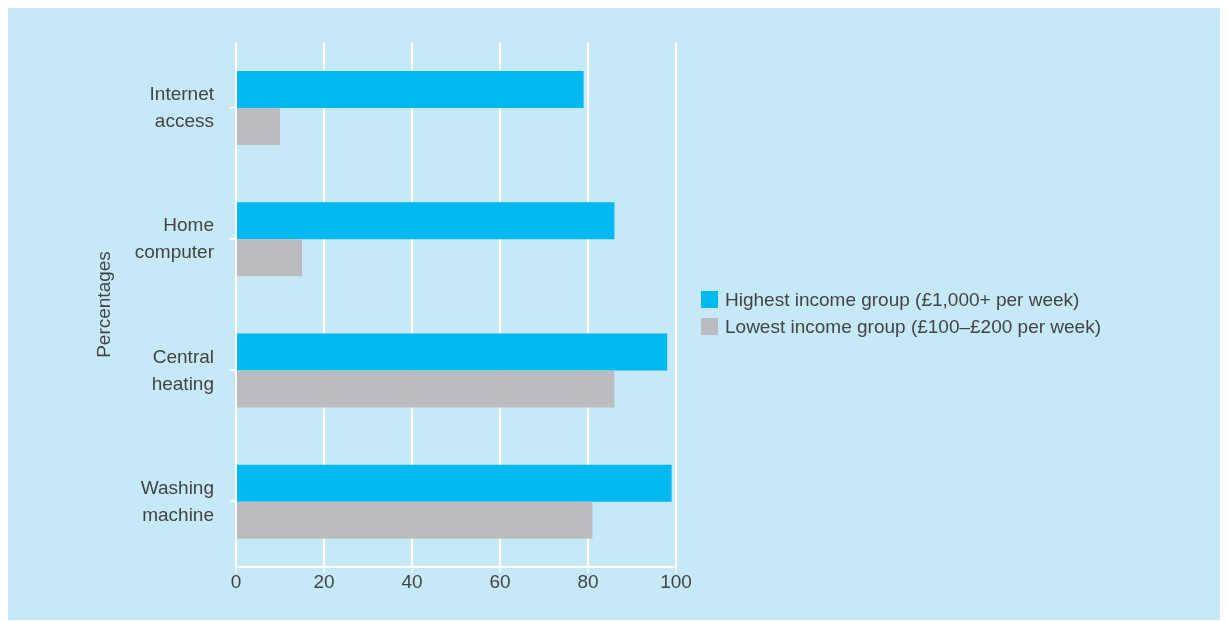  I want to click on y-tick-label: Central heating, so click(182, 369).